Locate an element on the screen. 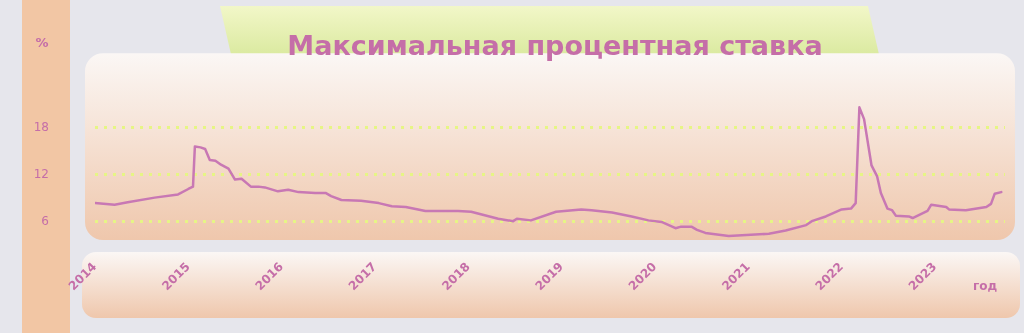  chart-title: Максимальная процентная ставка is located at coordinates (555, 45).